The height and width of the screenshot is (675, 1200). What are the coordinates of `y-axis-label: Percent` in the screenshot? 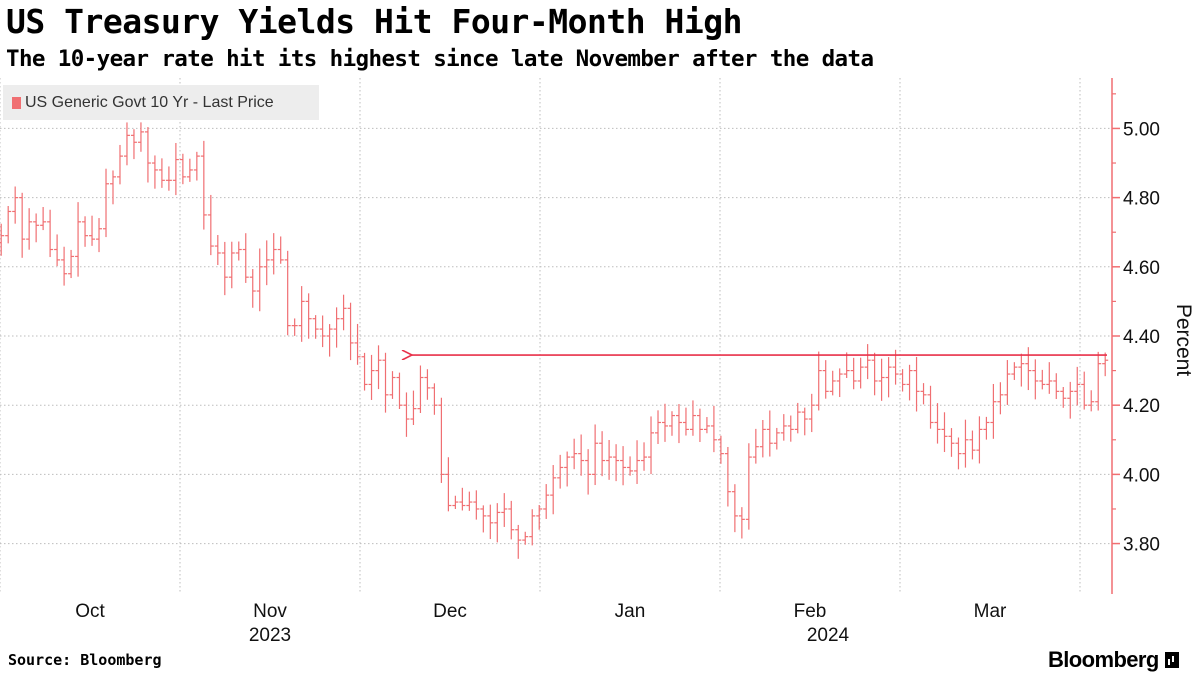 It's located at (1183, 340).